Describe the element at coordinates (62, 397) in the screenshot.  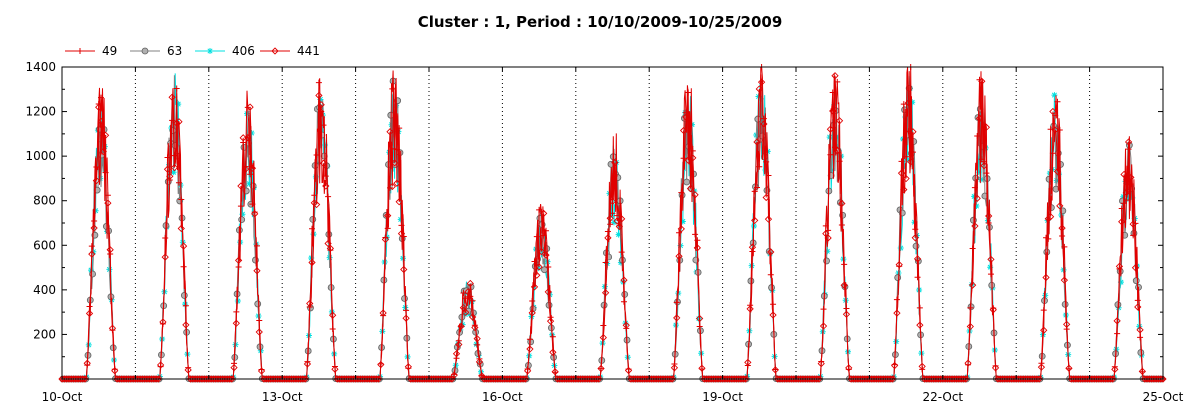
I see `x-tick-label: 10-Oct` at that location.